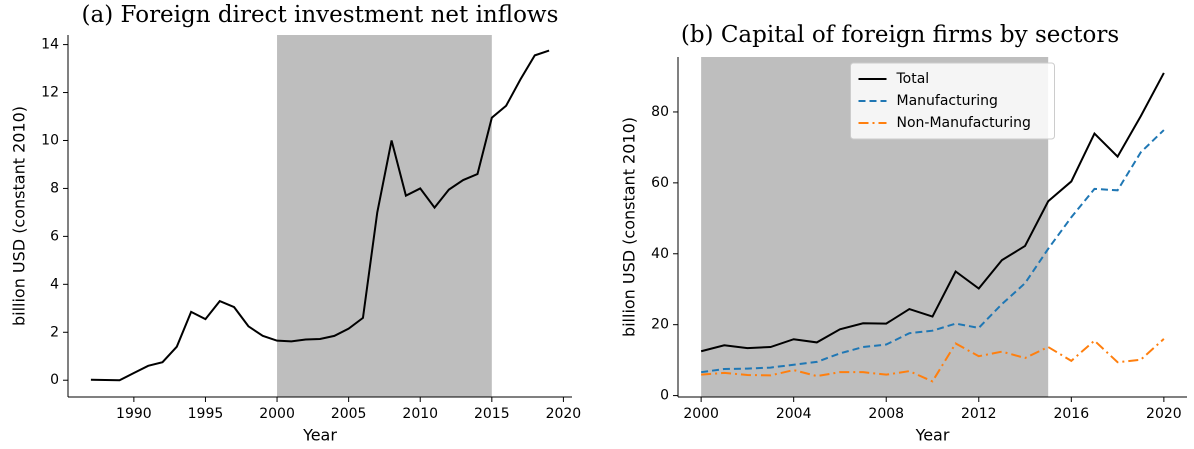 The width and height of the screenshot is (1194, 449). I want to click on x-tick-label: 2008, so click(886, 414).